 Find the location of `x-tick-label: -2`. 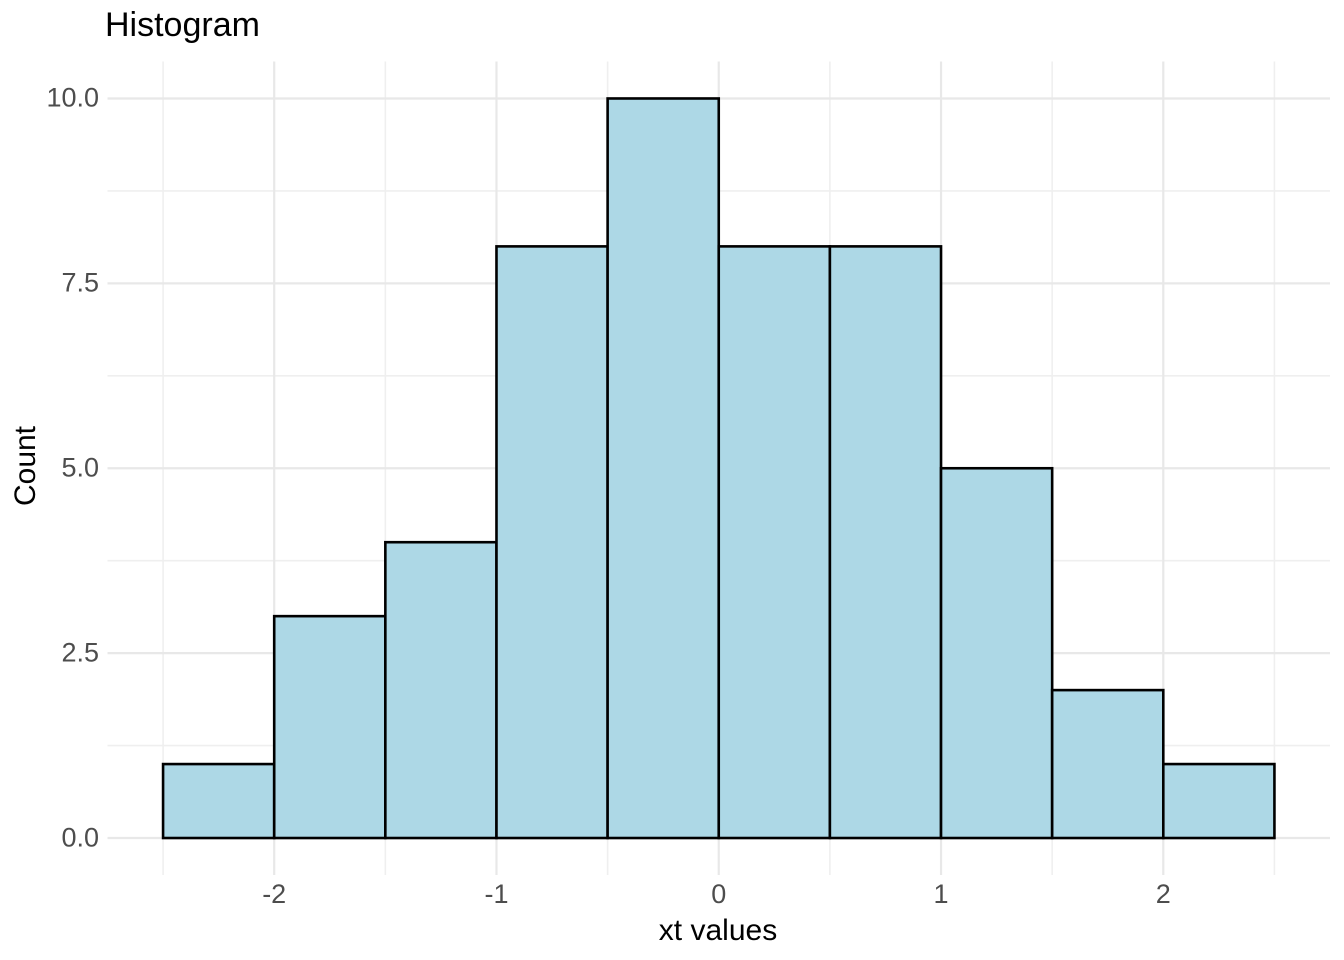

x-tick-label: -2 is located at coordinates (274, 894).